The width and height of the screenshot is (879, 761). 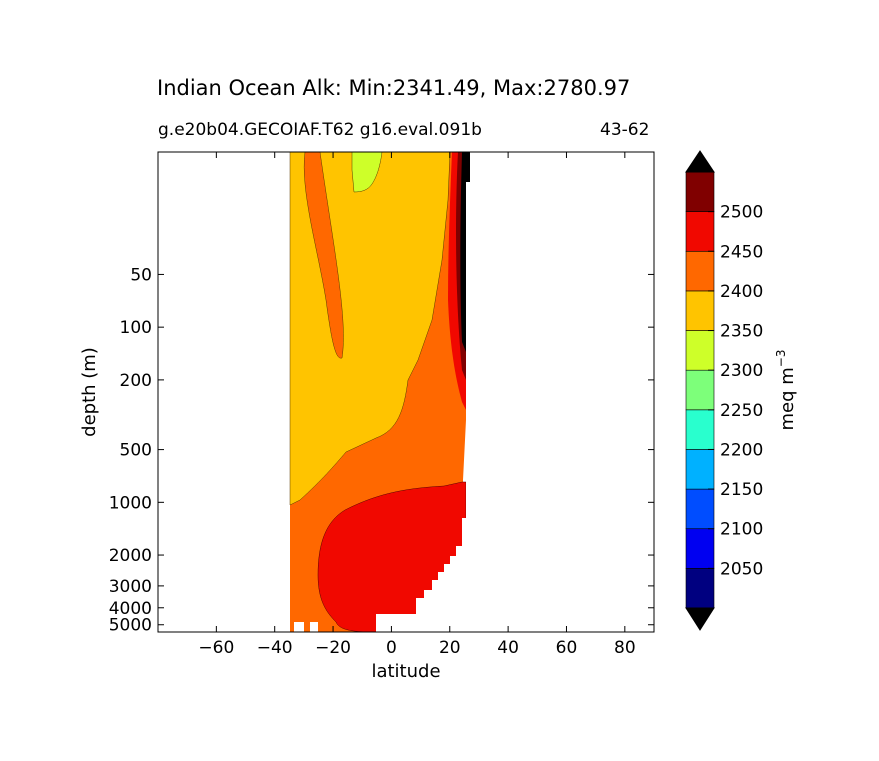 I want to click on chart-subtitle-years: 43-62, so click(x=625, y=130).